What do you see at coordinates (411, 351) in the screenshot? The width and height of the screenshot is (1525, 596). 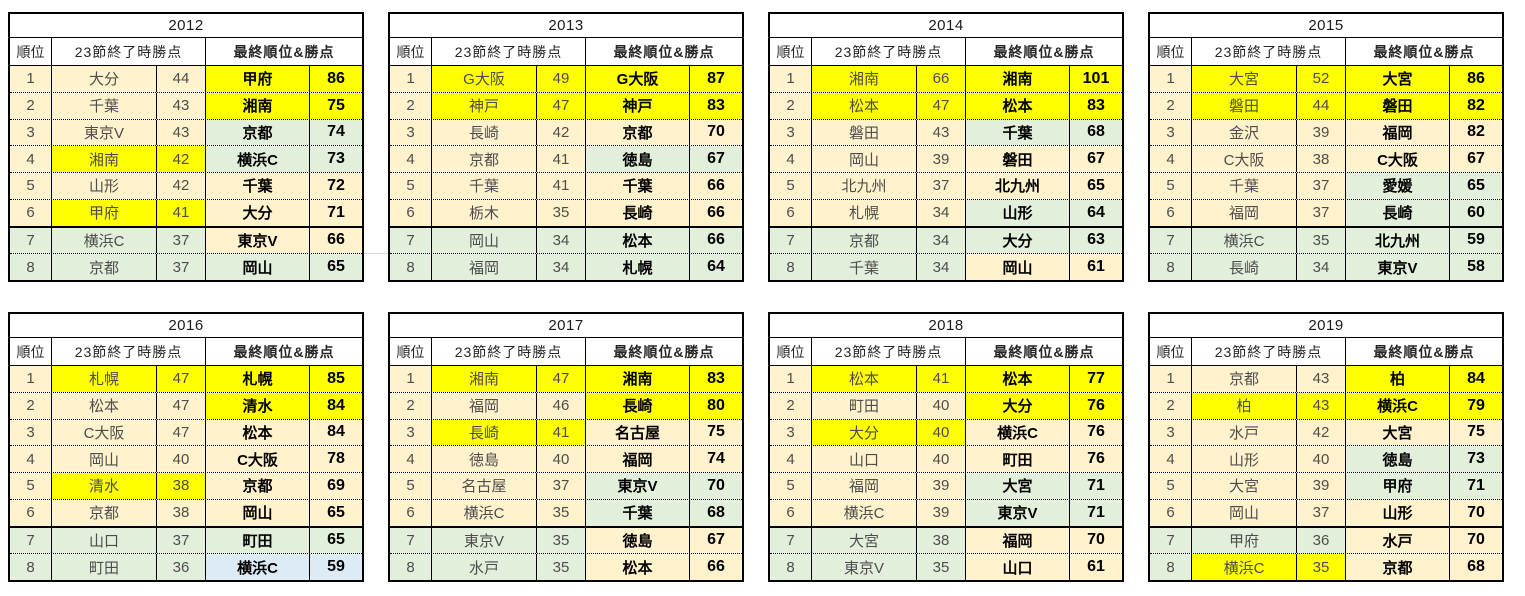 I see `col-header-rank: 順位` at bounding box center [411, 351].